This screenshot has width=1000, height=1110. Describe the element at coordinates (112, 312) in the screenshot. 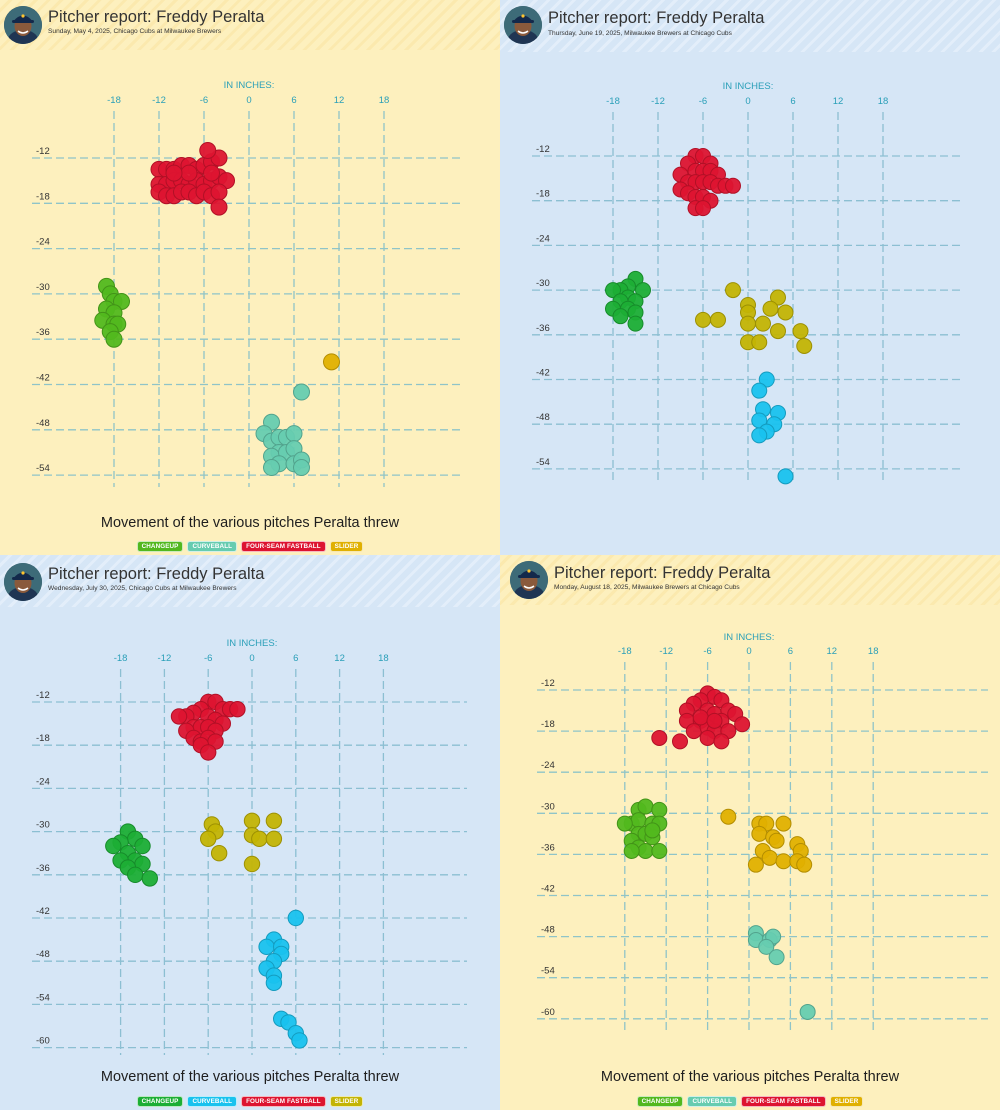

I see `series-changeup` at that location.